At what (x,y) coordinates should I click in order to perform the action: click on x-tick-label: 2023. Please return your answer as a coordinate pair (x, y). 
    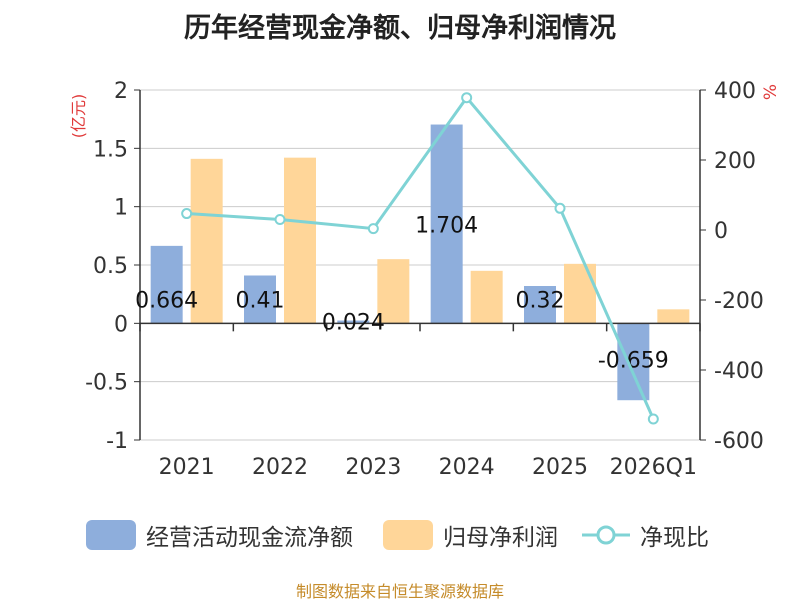
    Looking at the image, I should click on (373, 467).